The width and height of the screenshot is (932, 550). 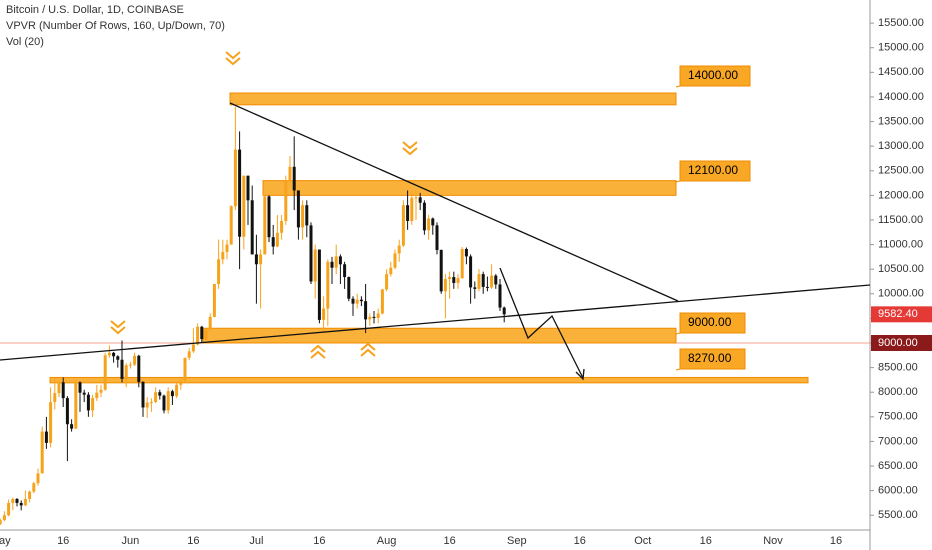 I want to click on y-tick-label: 6000.00, so click(x=898, y=491).